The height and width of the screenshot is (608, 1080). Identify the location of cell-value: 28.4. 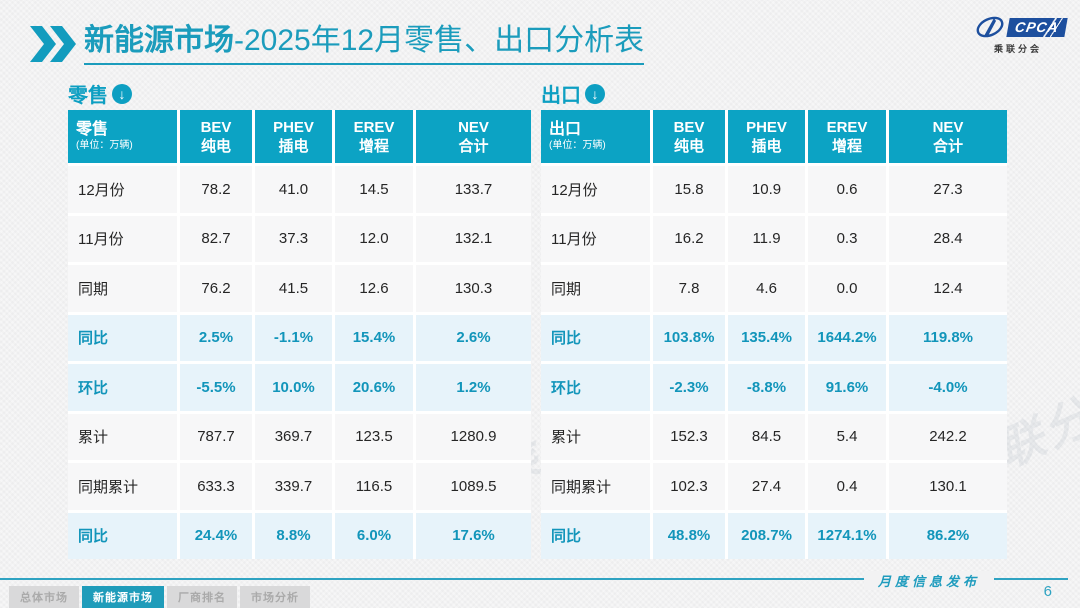
(948, 238).